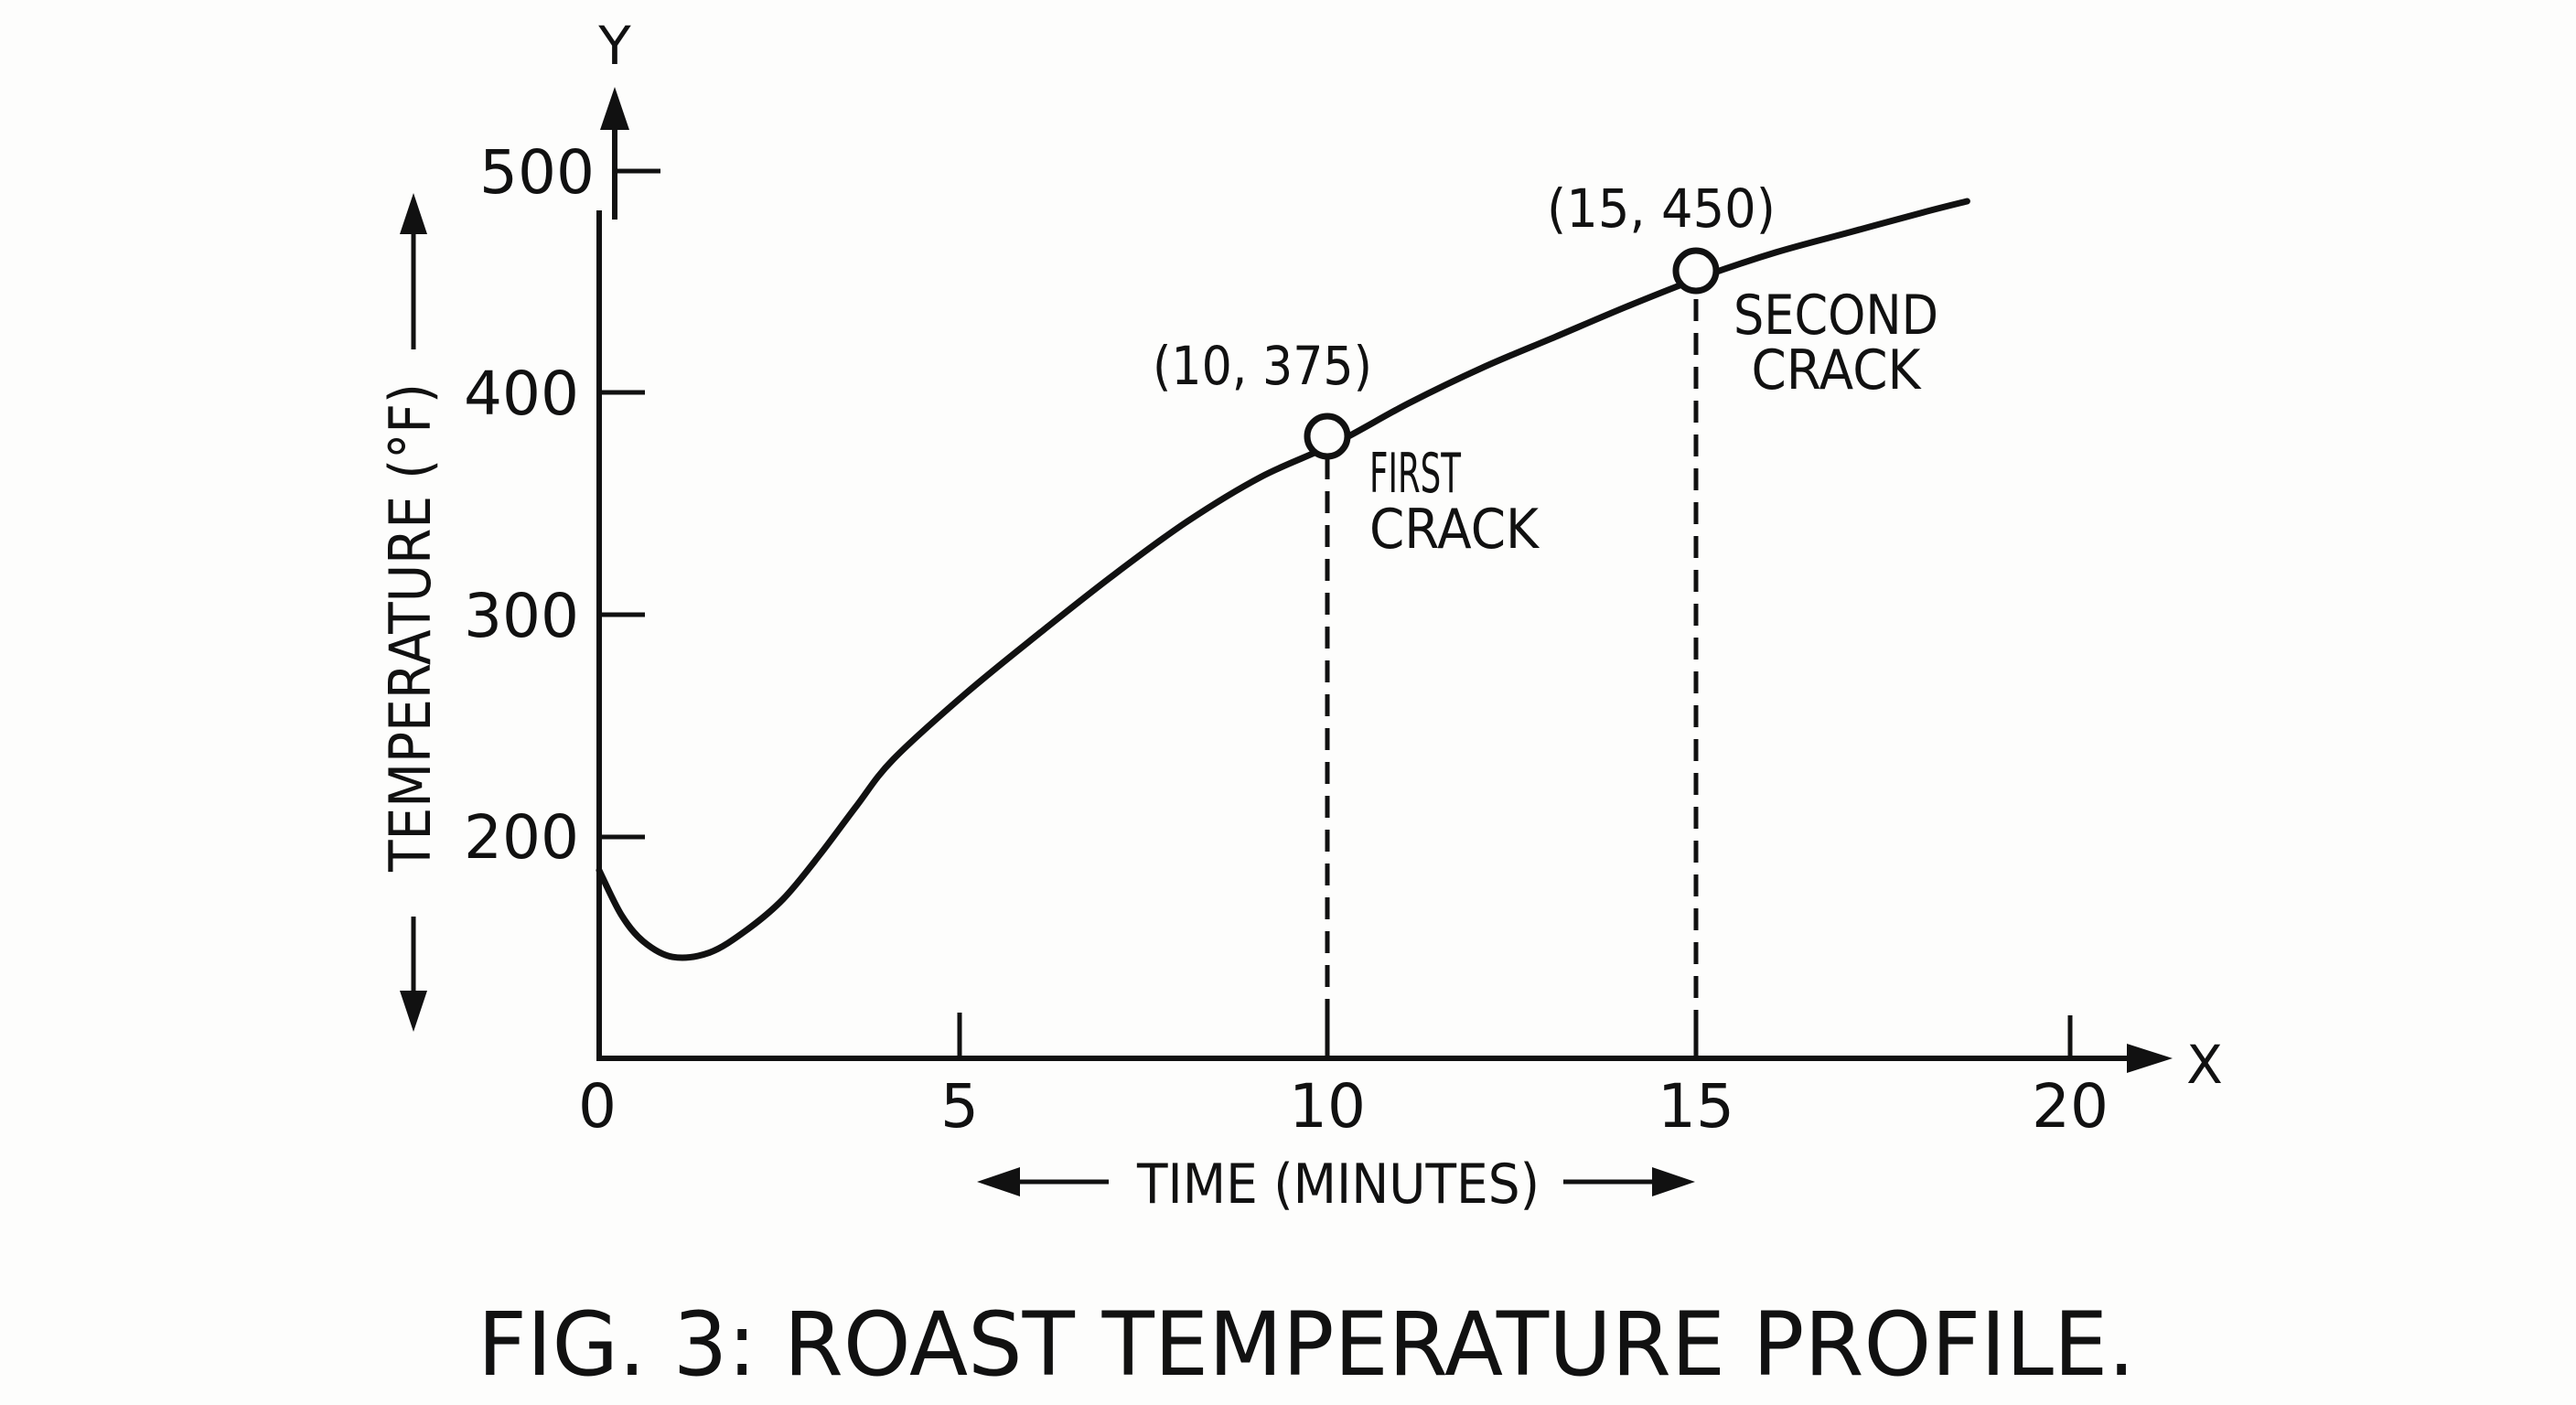 This screenshot has width=2576, height=1405. What do you see at coordinates (1415, 474) in the screenshot?
I see `first-crack-label-line1: FIRST` at bounding box center [1415, 474].